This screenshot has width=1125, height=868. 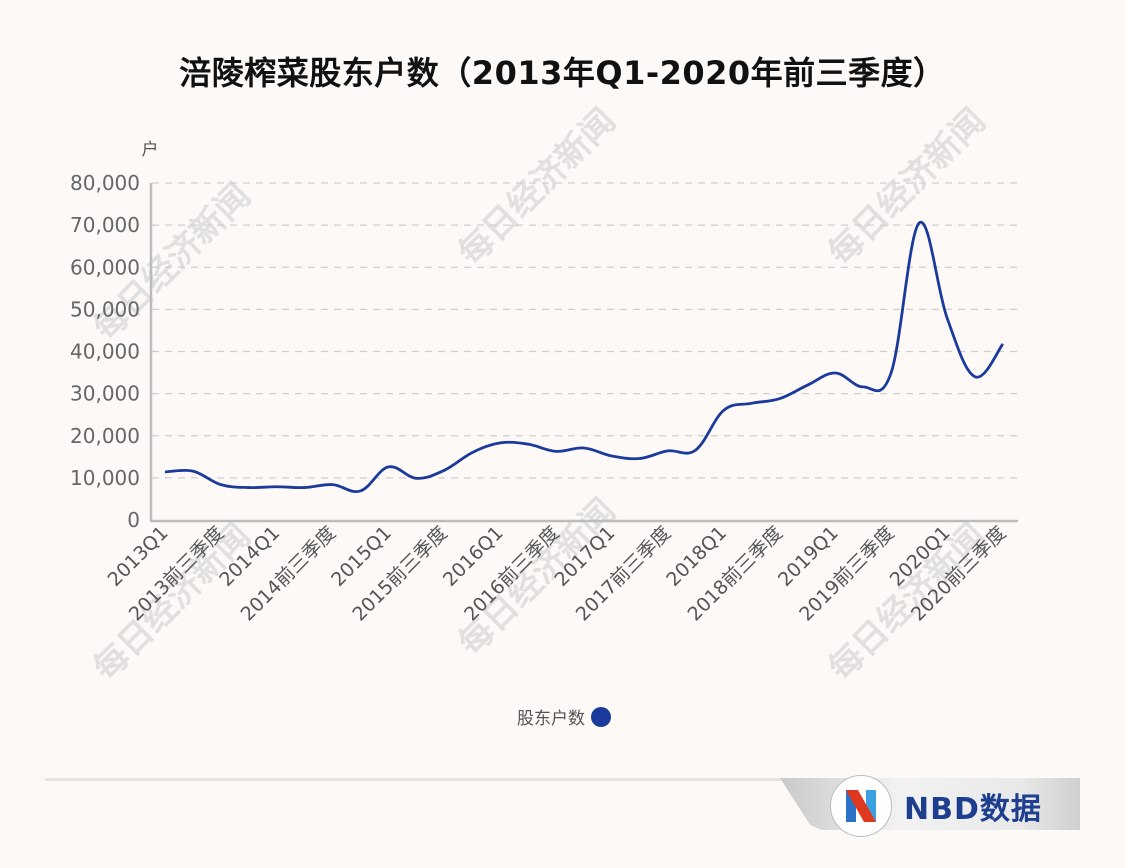 What do you see at coordinates (105, 183) in the screenshot?
I see `y-tick-label: 80,000` at bounding box center [105, 183].